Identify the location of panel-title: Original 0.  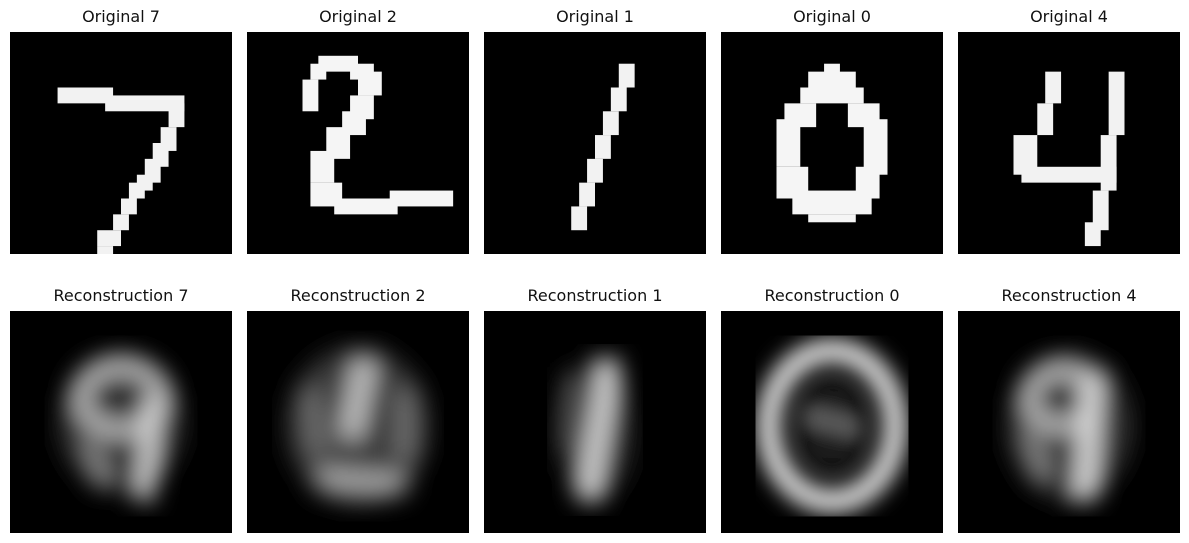
(832, 16).